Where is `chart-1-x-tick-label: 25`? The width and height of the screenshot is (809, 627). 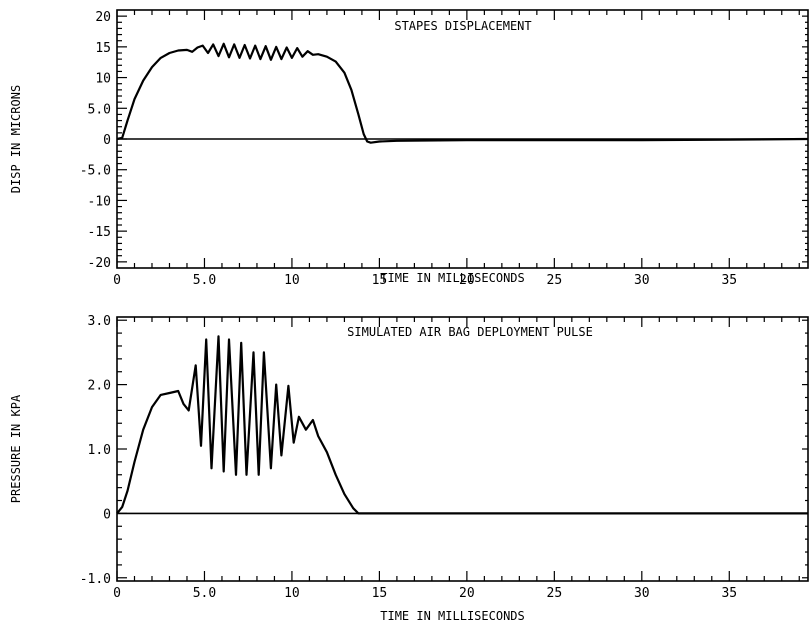 chart-1-x-tick-label: 25 is located at coordinates (555, 280).